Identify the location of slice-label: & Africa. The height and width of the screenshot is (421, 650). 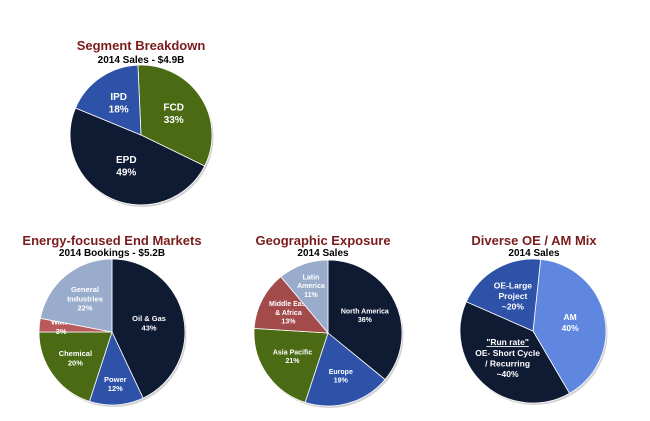
(288, 313).